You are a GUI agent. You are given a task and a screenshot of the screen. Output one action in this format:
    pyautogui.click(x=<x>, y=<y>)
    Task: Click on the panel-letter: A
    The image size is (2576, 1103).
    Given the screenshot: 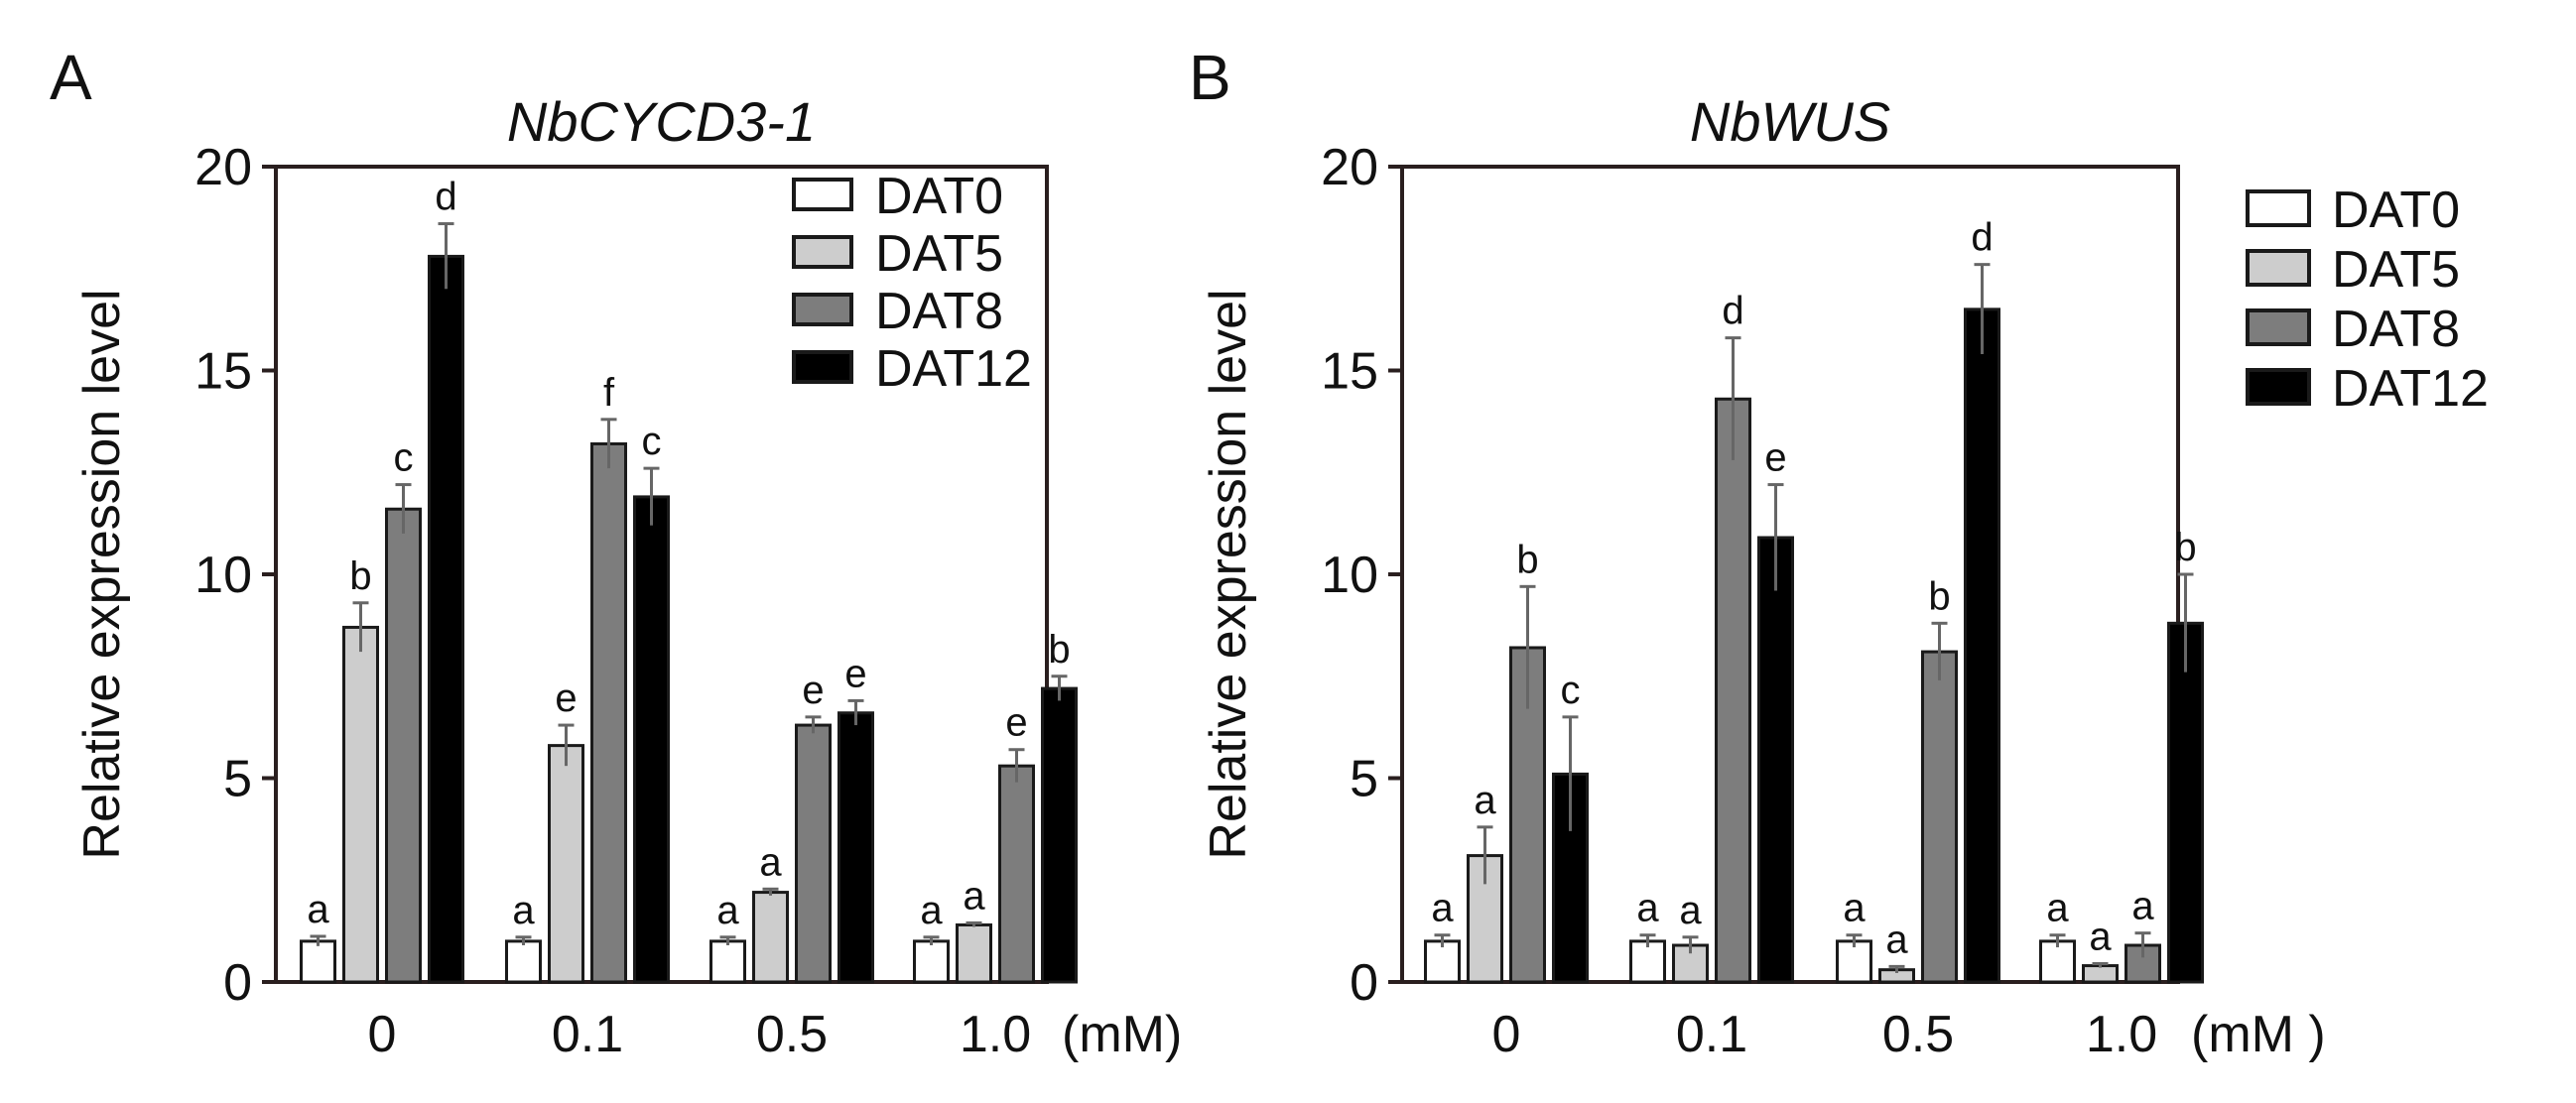 What is the action you would take?
    pyautogui.click(x=71, y=77)
    